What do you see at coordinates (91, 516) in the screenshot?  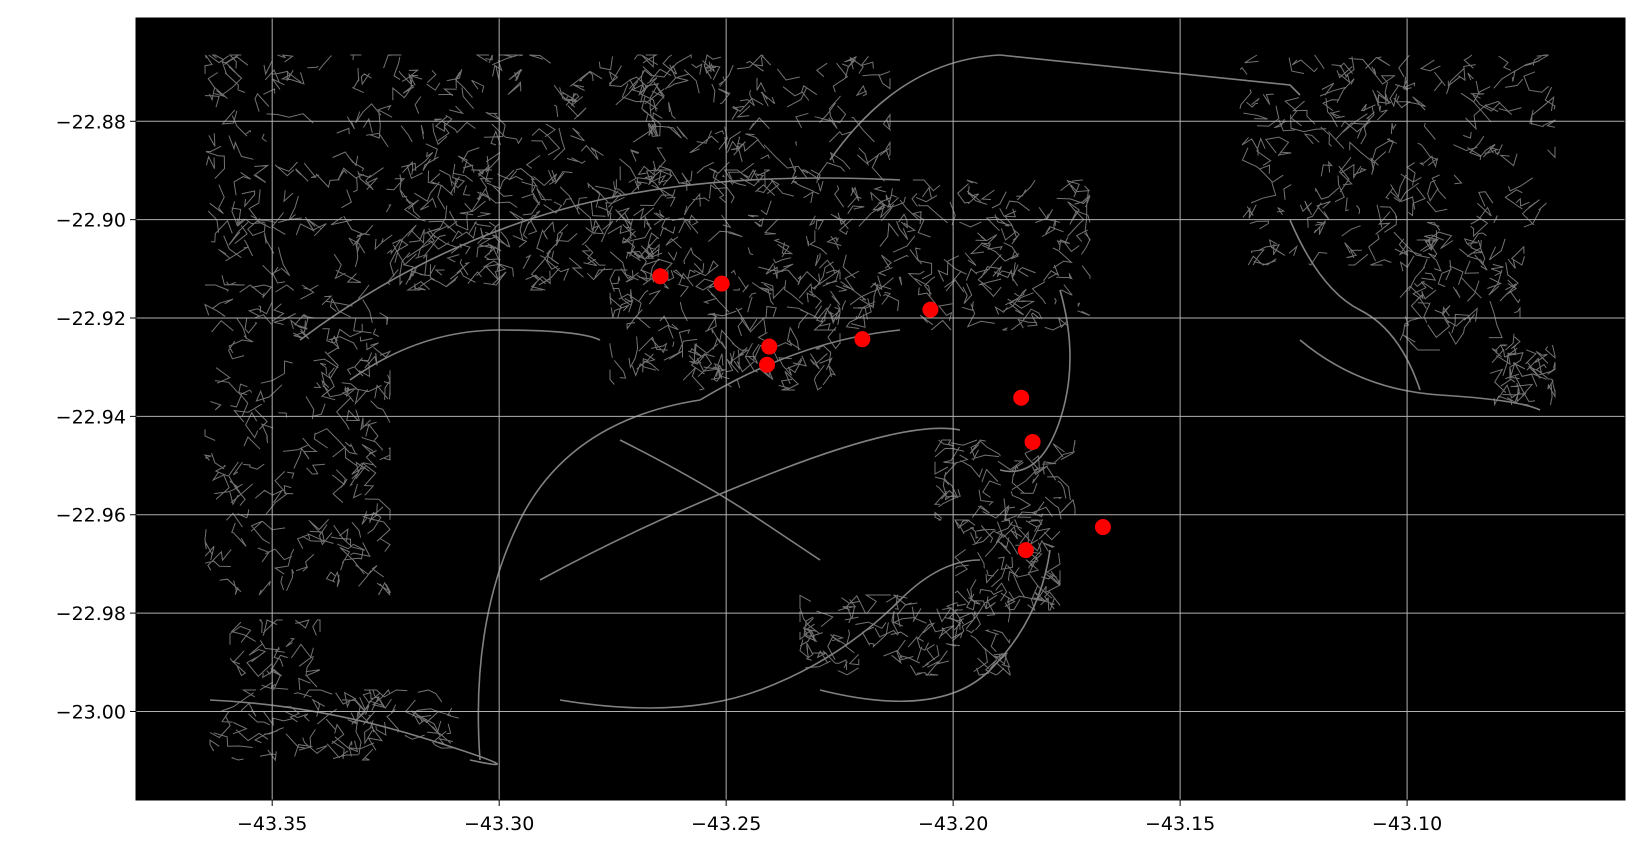 I see `y-tick-label: −22.96` at bounding box center [91, 516].